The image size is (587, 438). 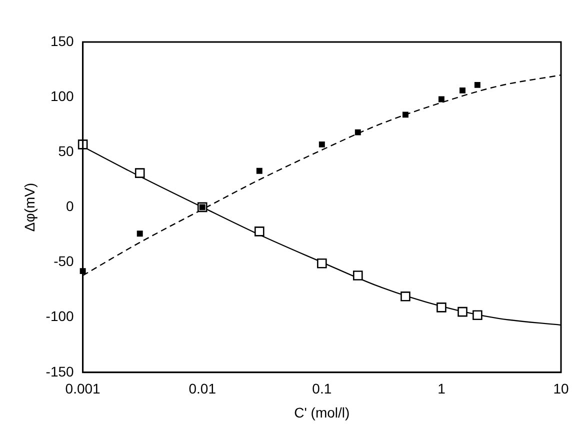 What do you see at coordinates (442, 388) in the screenshot?
I see `x-tick-label: 1` at bounding box center [442, 388].